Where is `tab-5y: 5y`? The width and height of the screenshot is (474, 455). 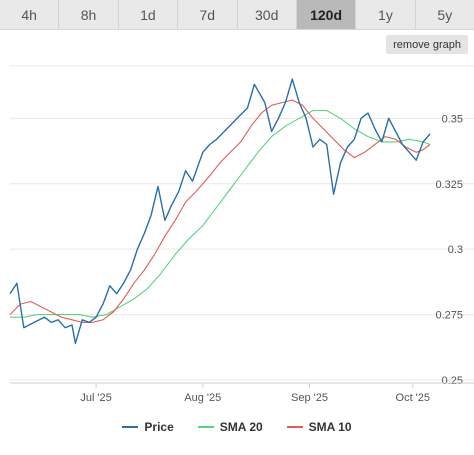 tab-5y: 5y is located at coordinates (445, 14).